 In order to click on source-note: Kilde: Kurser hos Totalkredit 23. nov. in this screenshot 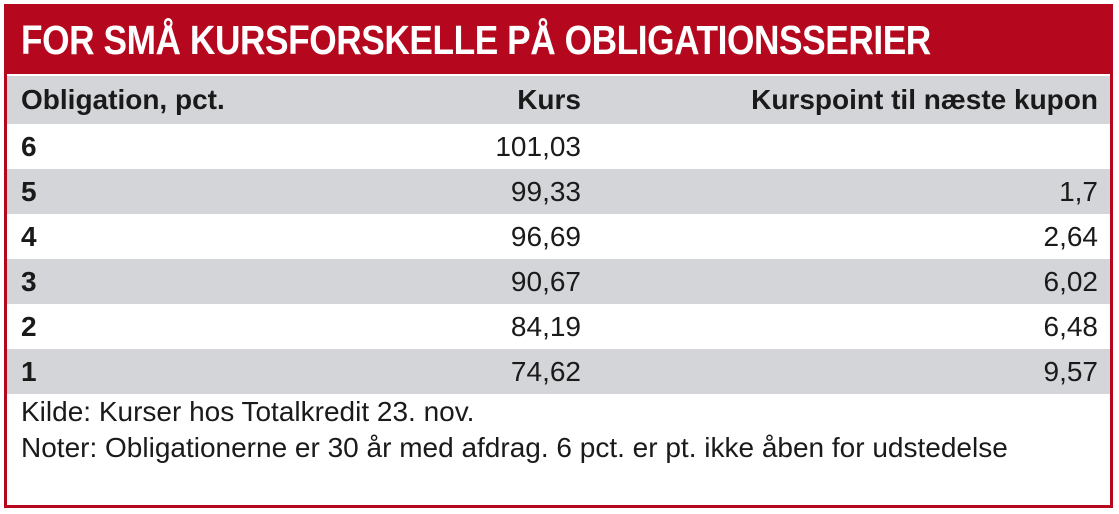, I will do `click(248, 411)`.